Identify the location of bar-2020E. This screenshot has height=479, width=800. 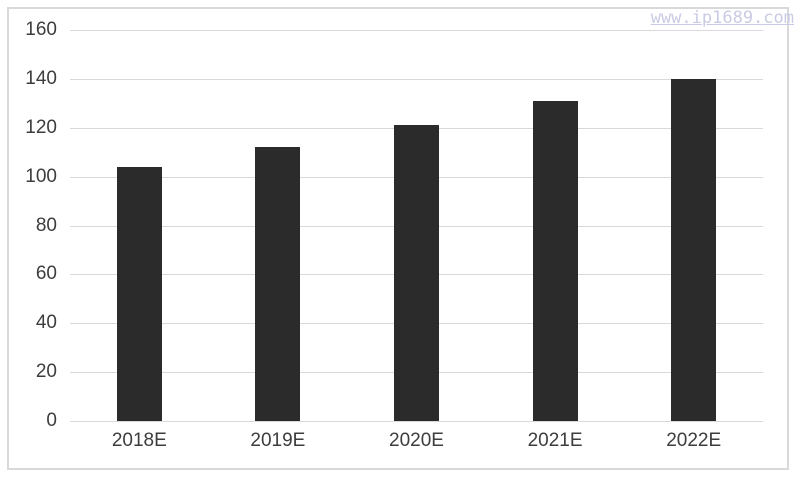
(416, 273).